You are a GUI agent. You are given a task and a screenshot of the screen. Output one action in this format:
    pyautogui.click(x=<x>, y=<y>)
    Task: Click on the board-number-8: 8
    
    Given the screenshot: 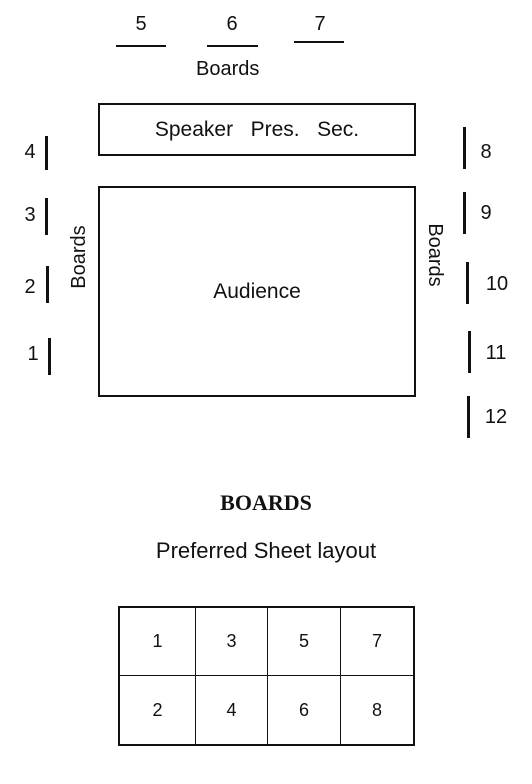 What is the action you would take?
    pyautogui.click(x=486, y=152)
    